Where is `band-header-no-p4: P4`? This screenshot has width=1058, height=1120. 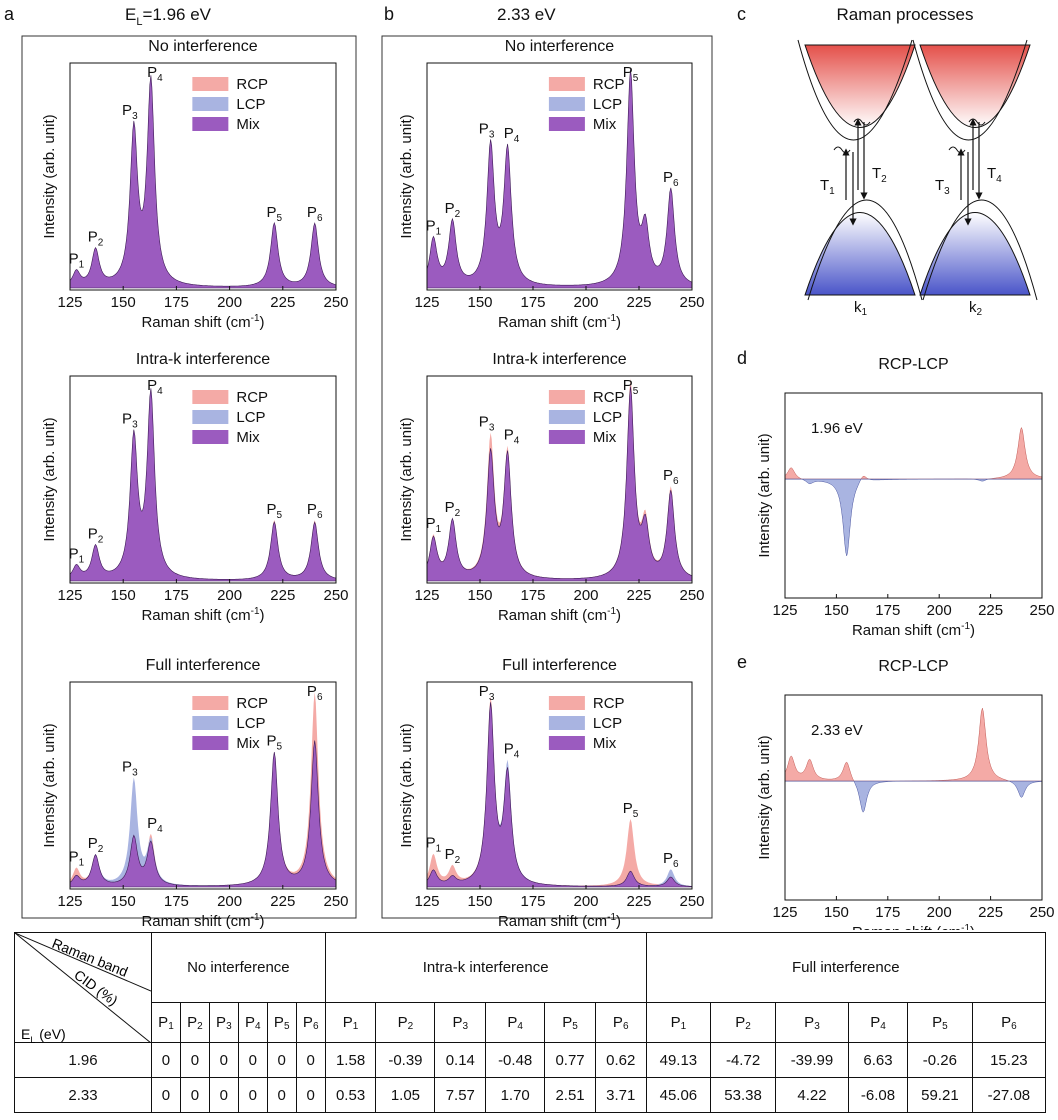 band-header-no-p4: P4 is located at coordinates (252, 1022).